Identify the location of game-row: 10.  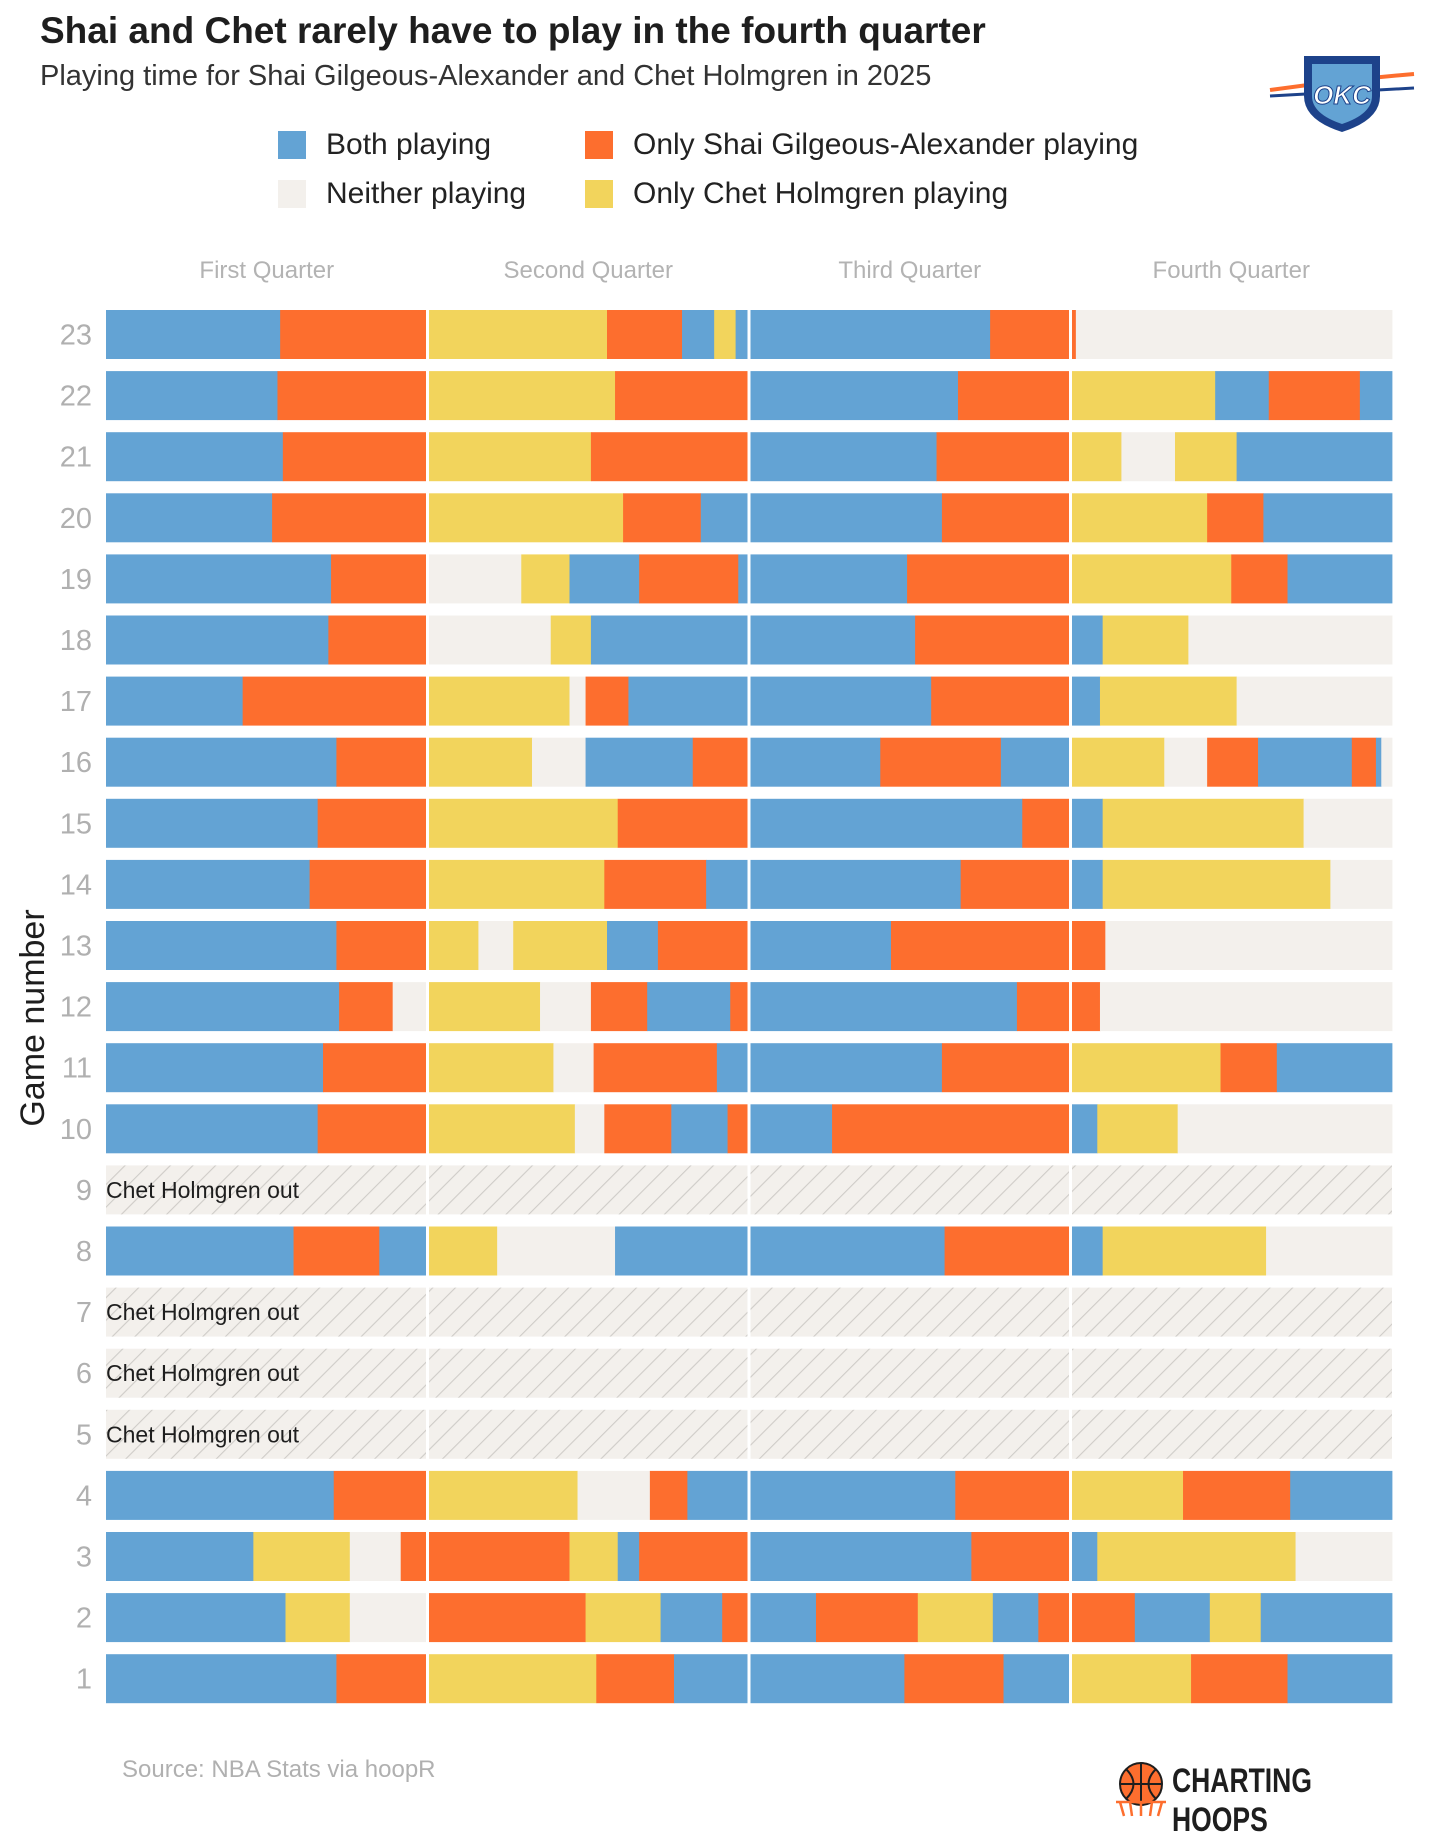
(726, 1129).